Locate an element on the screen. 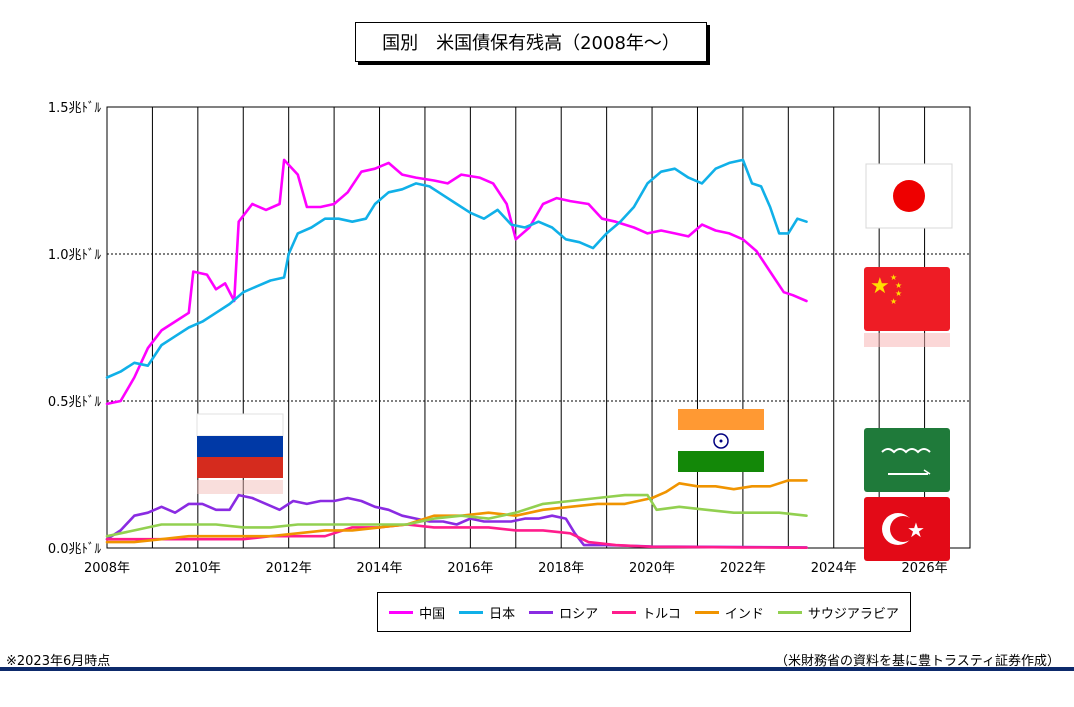 The image size is (1074, 707). series-line-インド is located at coordinates (456, 511).